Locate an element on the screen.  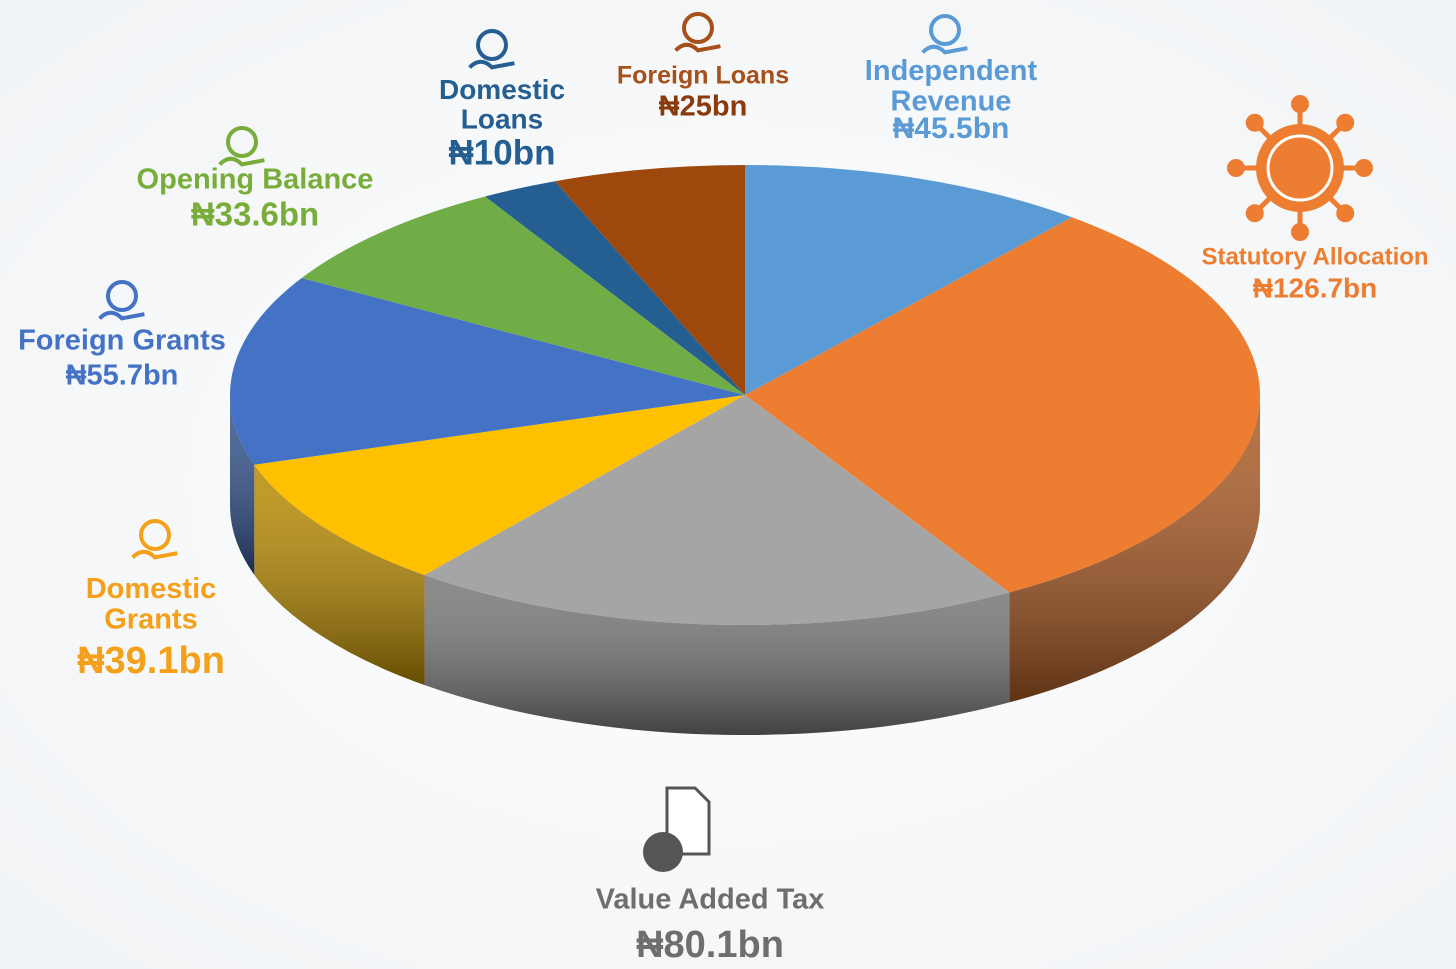
category-label: Domestic Grants is located at coordinates (151, 604).